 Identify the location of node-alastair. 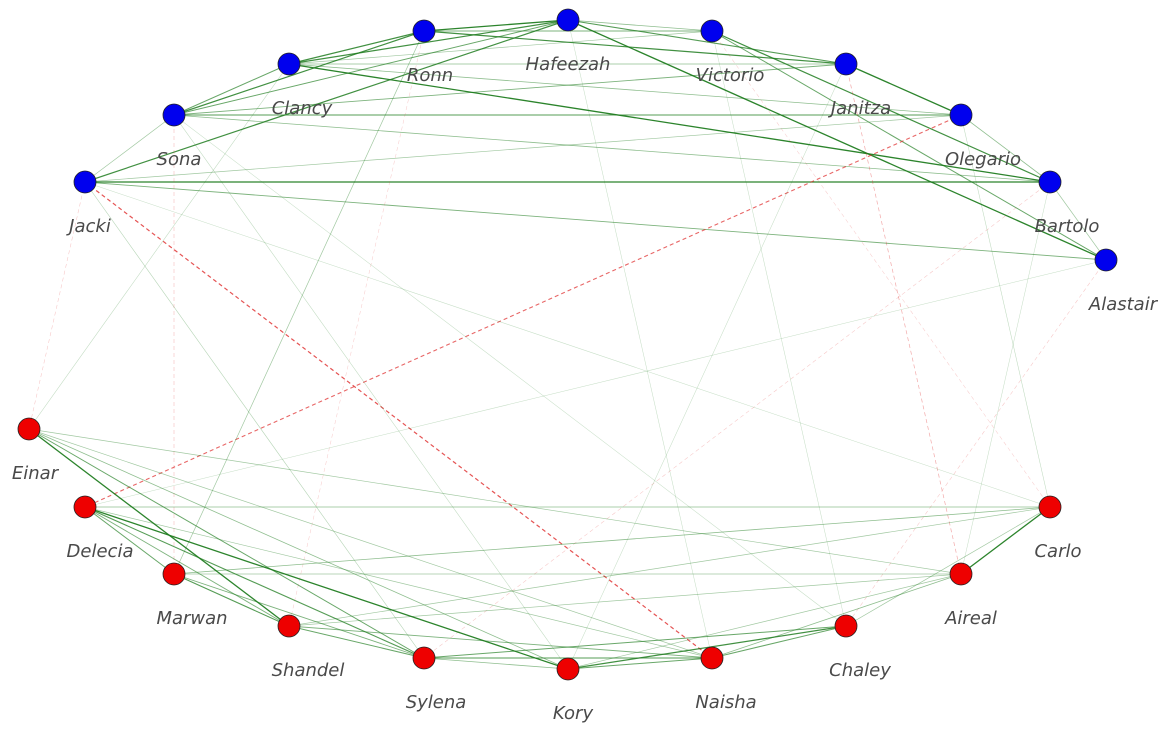
(1106, 260).